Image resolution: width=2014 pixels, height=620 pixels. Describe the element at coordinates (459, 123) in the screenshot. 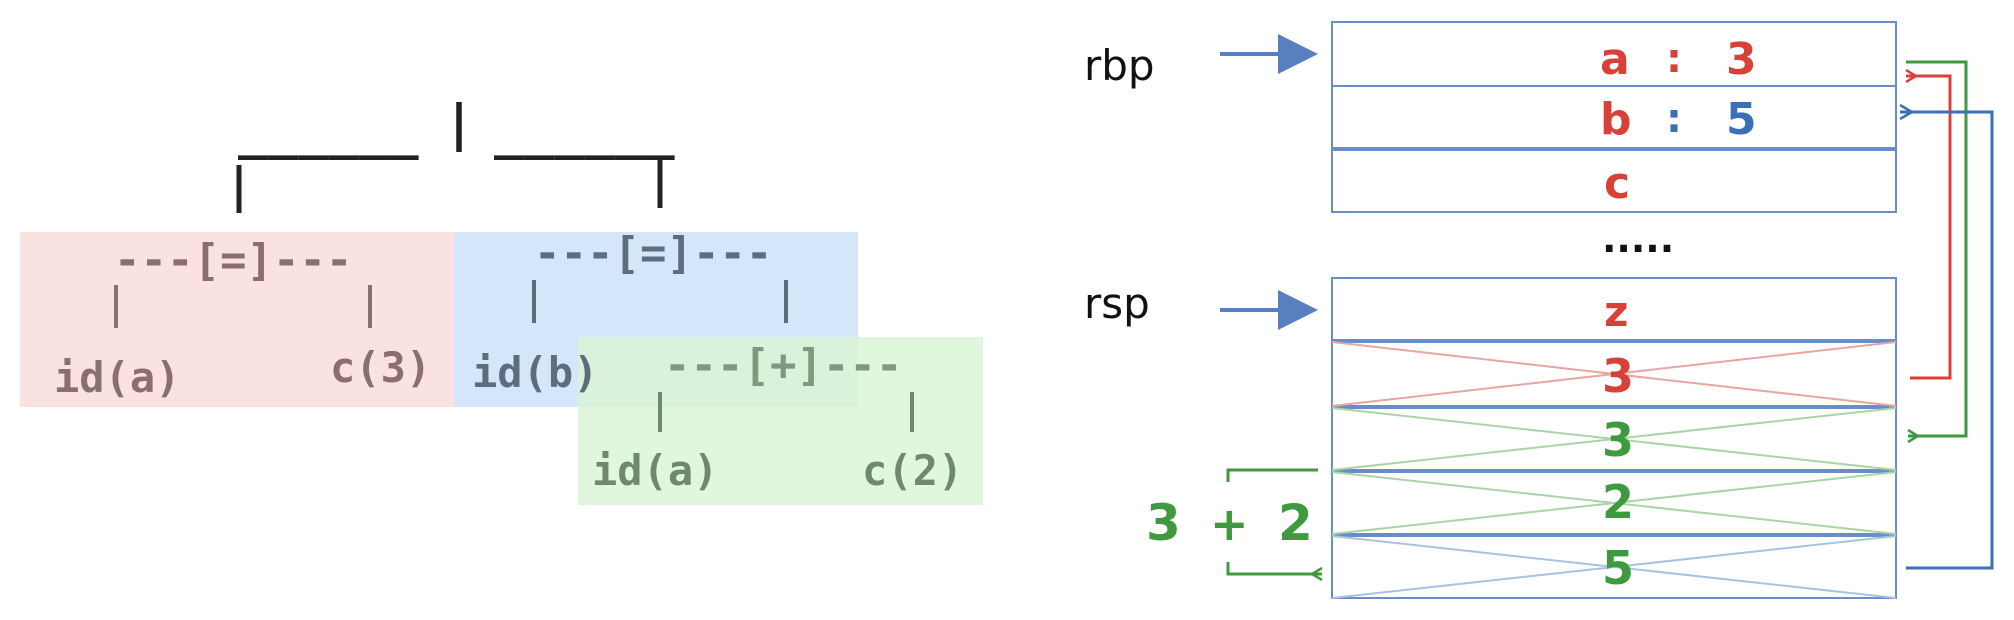

I see `root-bar: |` at that location.